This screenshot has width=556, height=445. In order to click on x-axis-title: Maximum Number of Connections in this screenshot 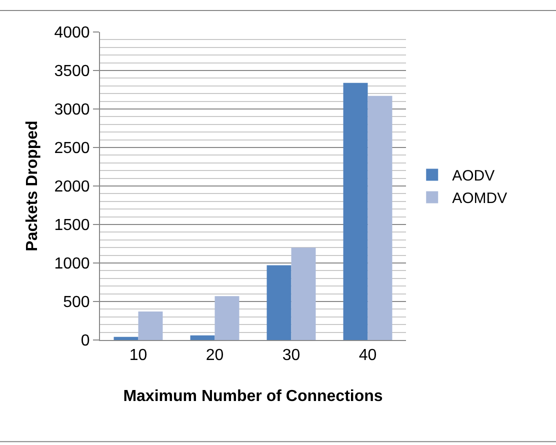, I will do `click(253, 396)`.